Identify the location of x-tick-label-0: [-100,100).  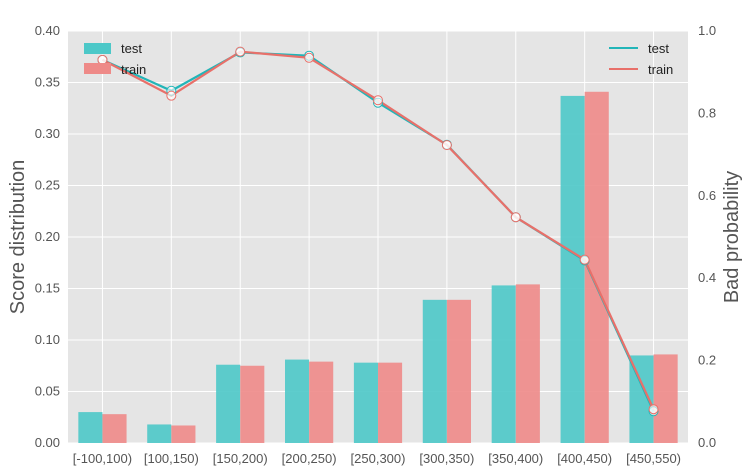
(102, 458).